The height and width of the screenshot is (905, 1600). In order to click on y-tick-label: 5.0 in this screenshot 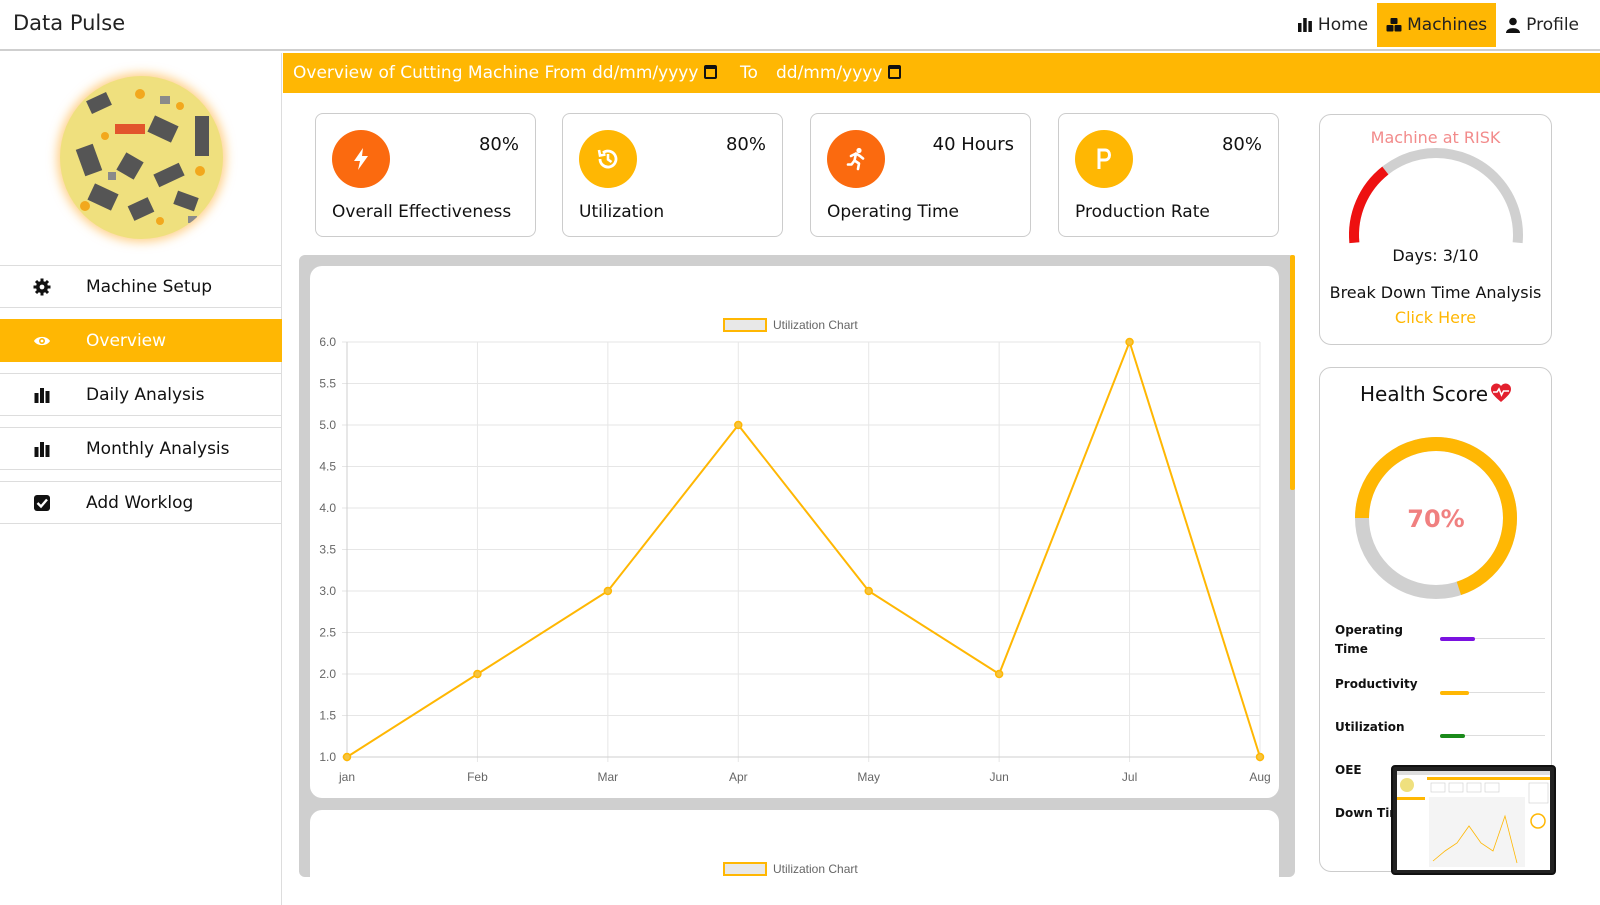, I will do `click(327, 425)`.